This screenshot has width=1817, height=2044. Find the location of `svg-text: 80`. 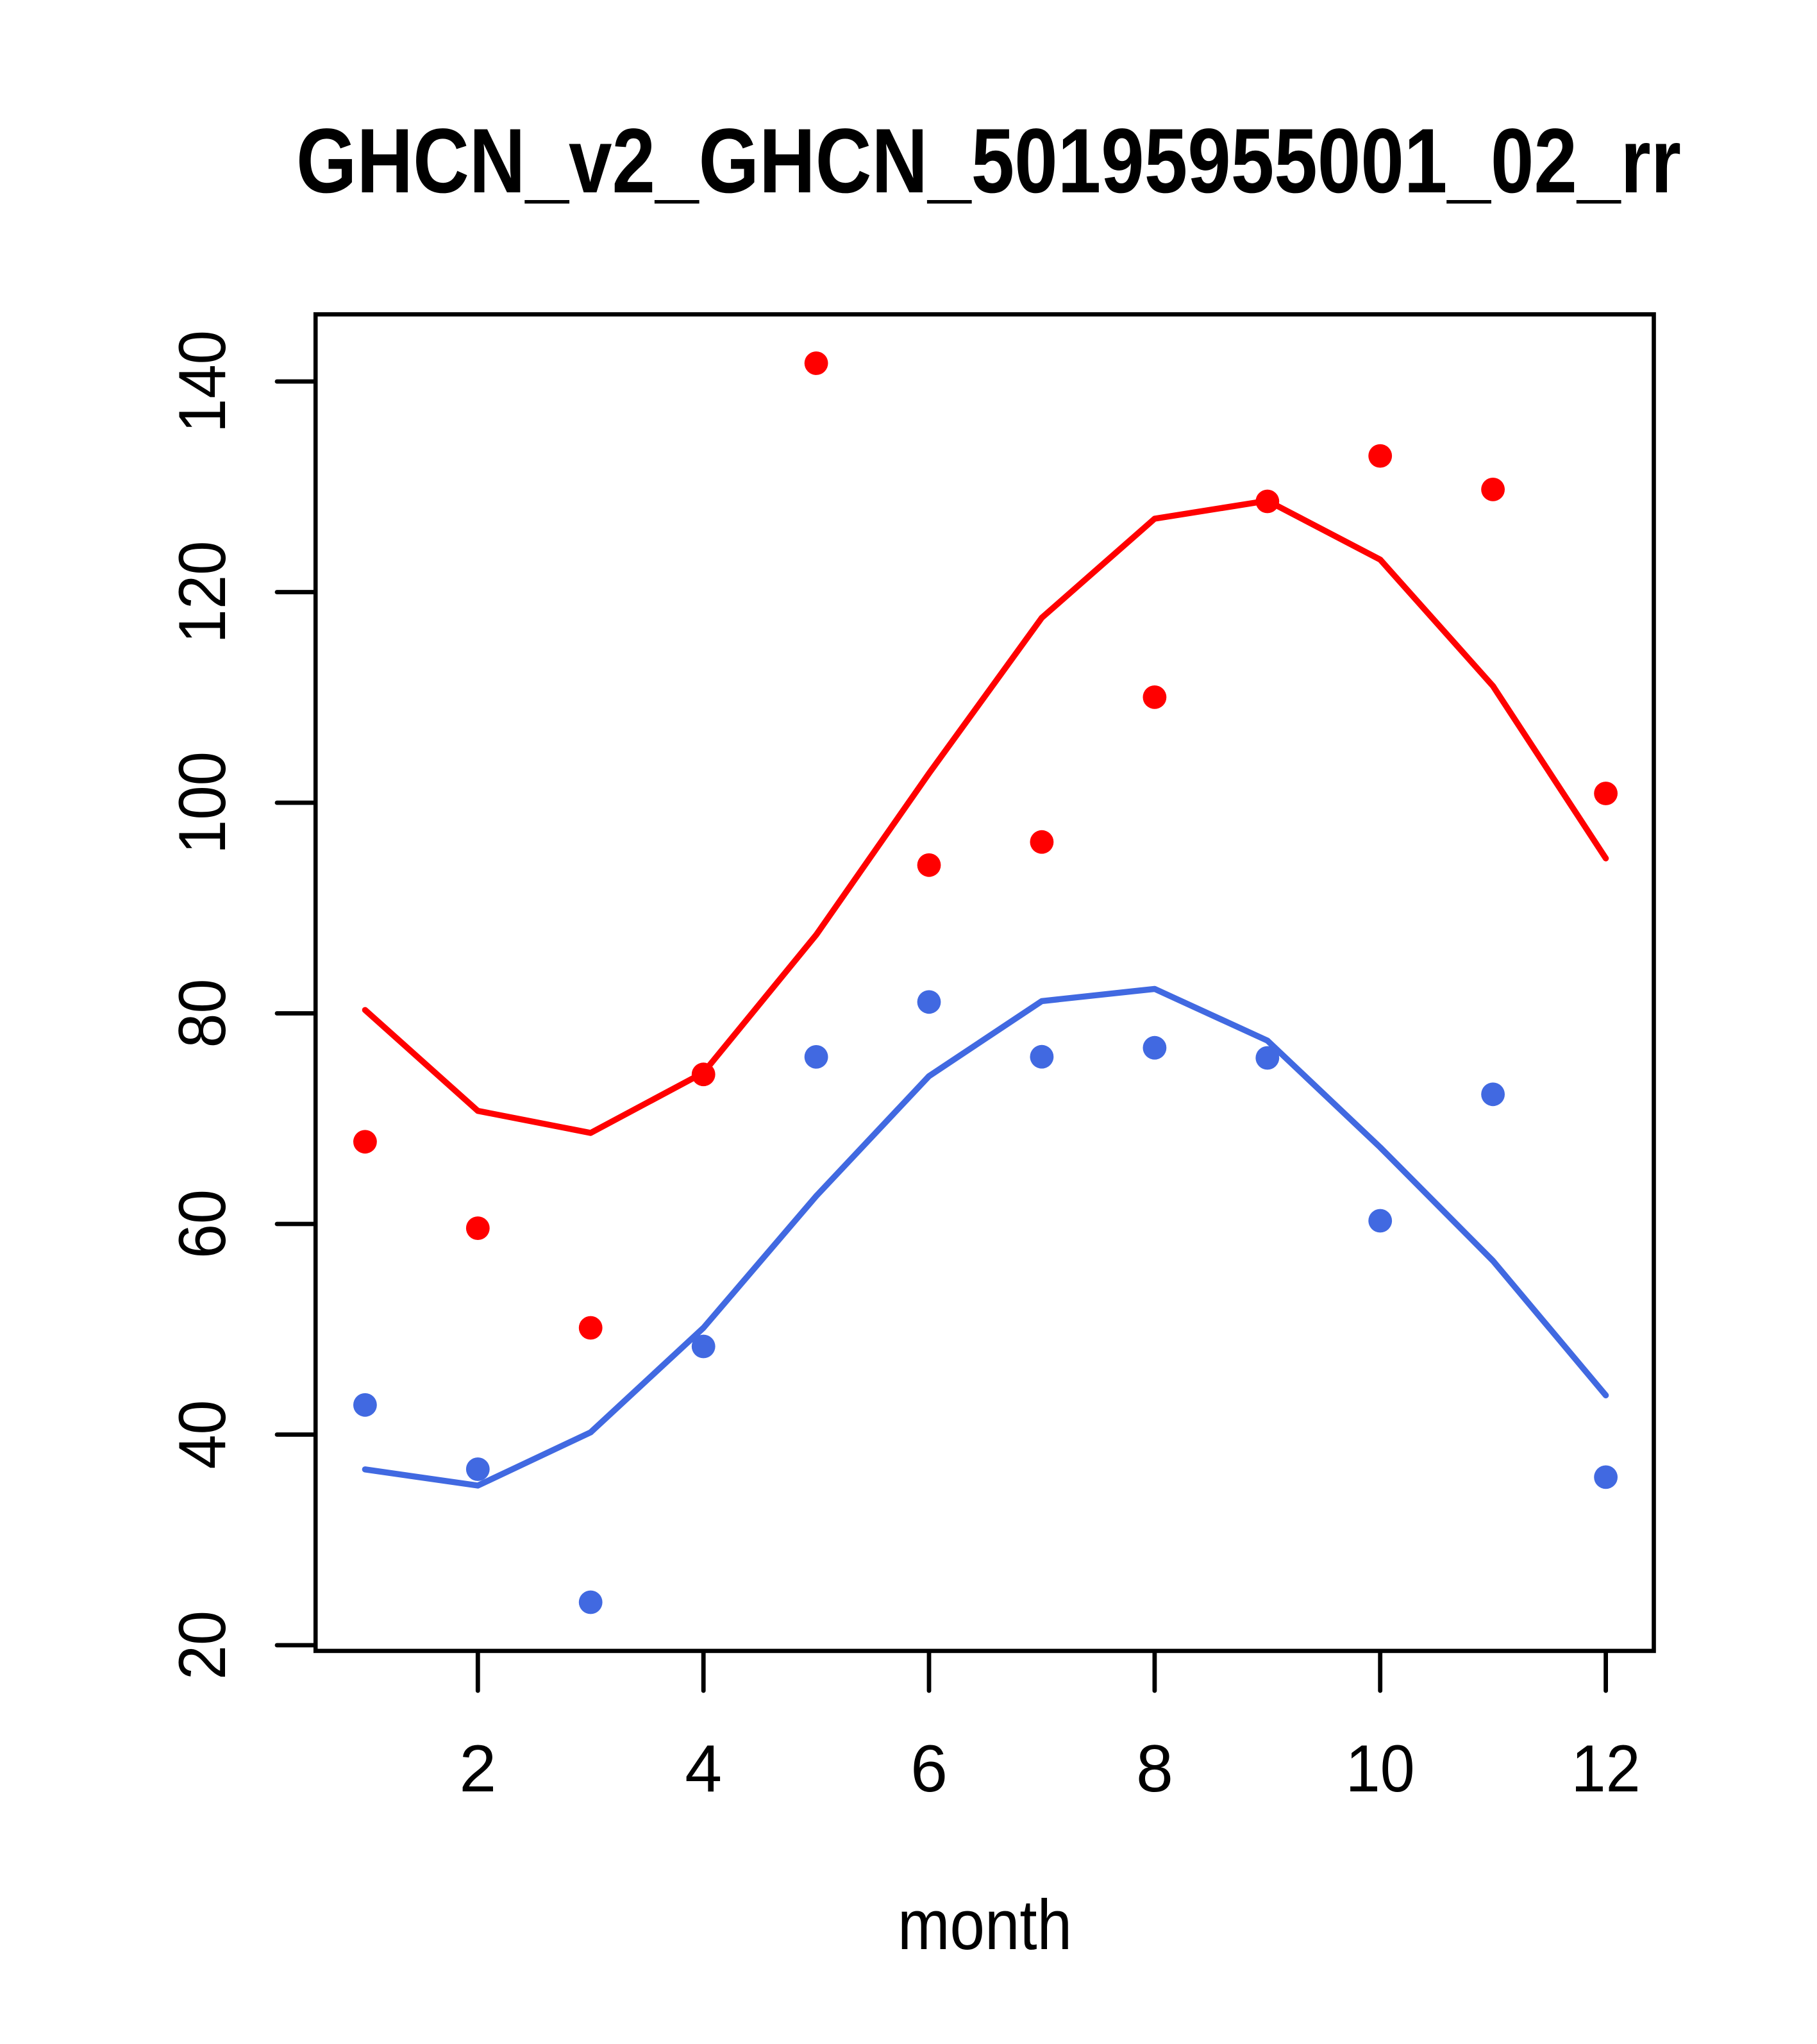

svg-text: 80 is located at coordinates (202, 1014).